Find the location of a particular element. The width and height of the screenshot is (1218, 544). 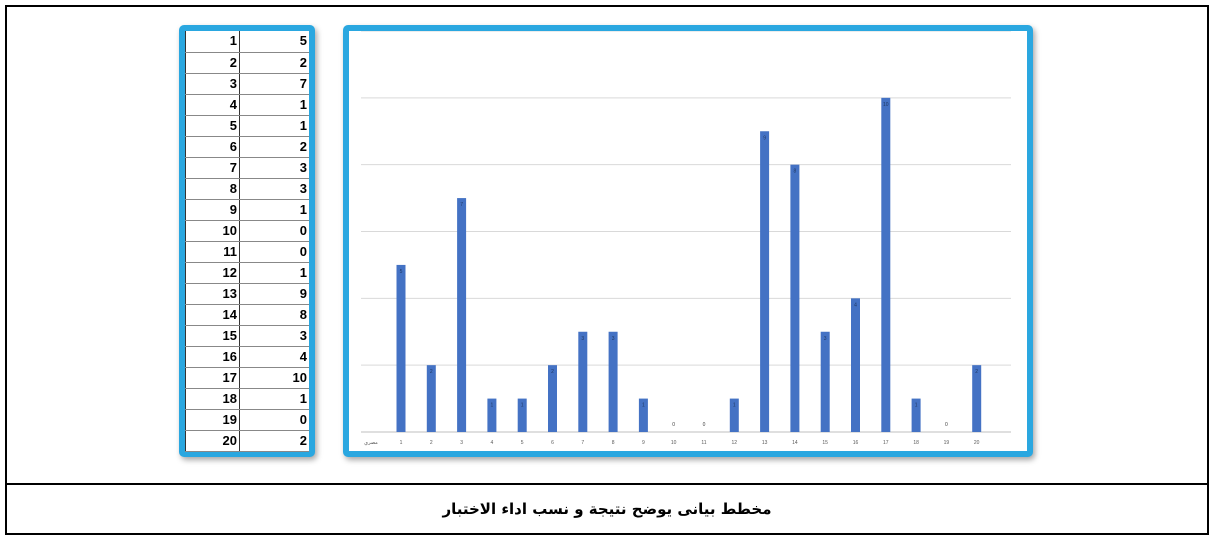

row-number-cell: 19 is located at coordinates (212, 420).